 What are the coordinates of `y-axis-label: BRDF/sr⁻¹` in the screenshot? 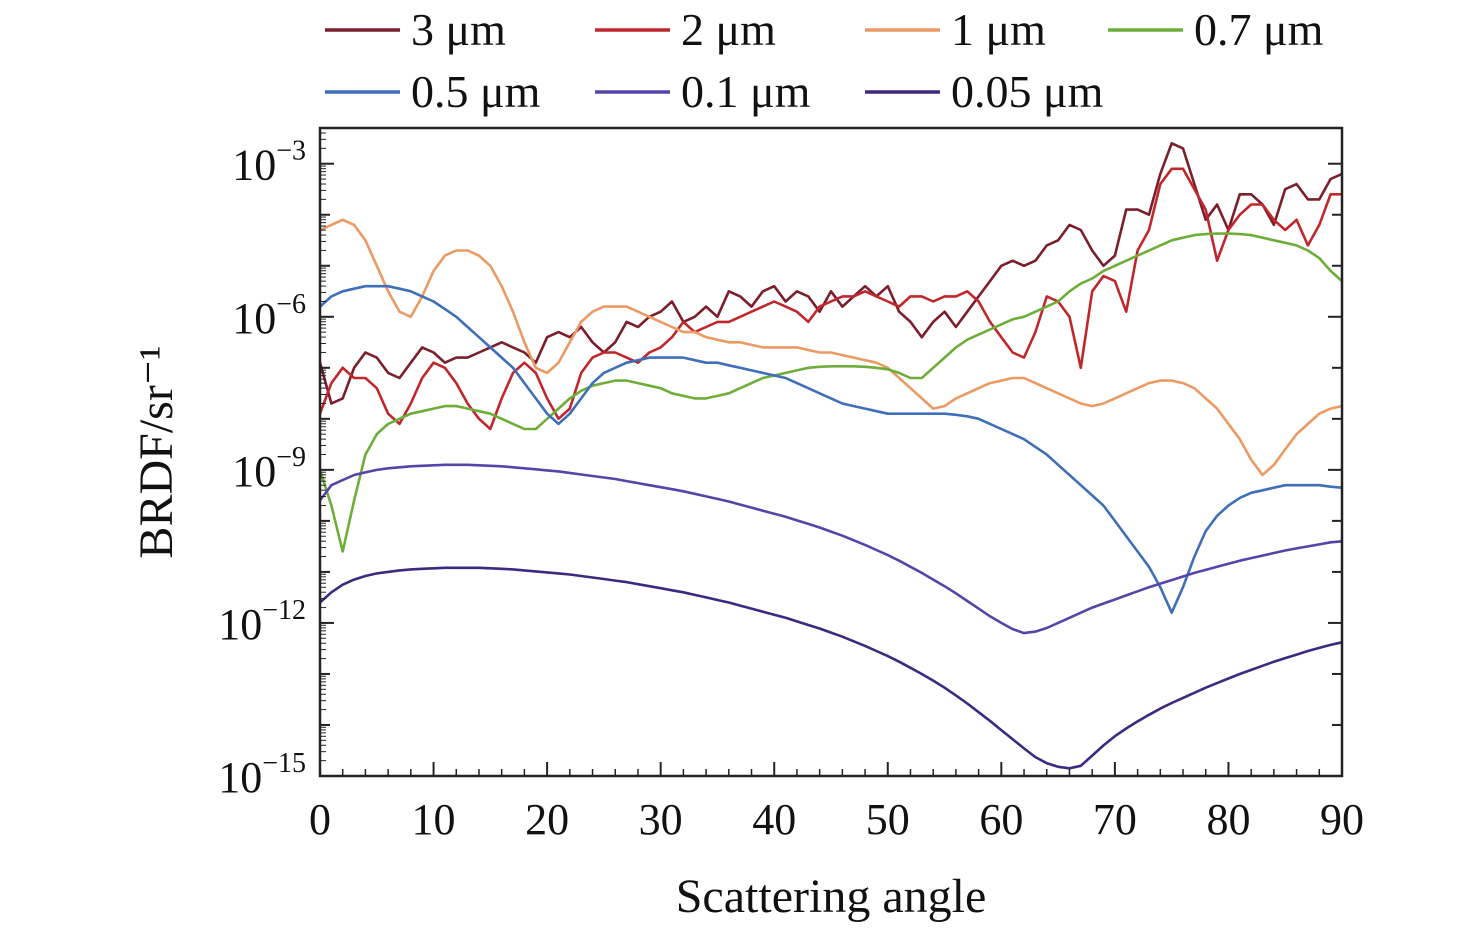 It's located at (156, 451).